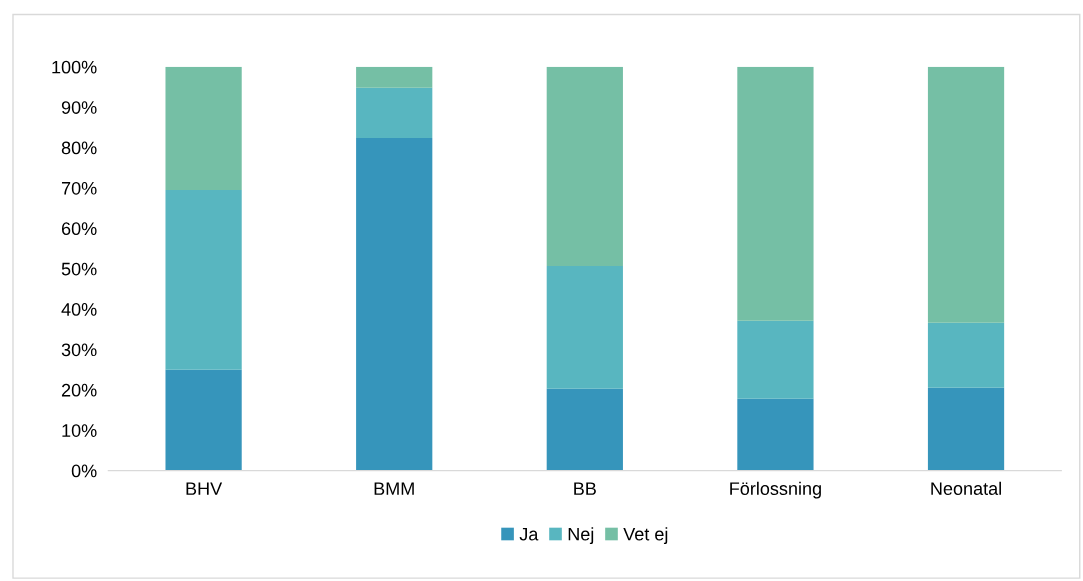  I want to click on y-tick-label: 30%, so click(79, 350).